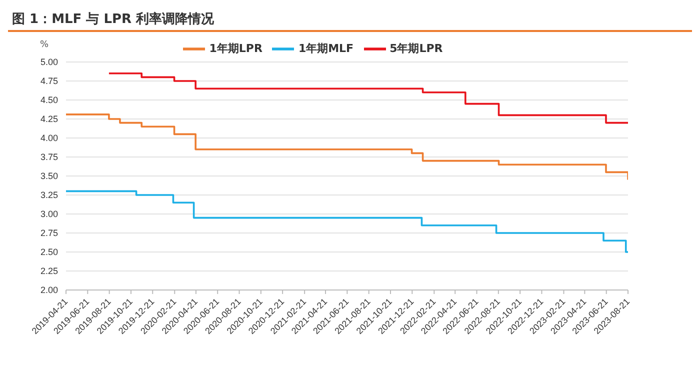 The width and height of the screenshot is (700, 365). What do you see at coordinates (326, 49) in the screenshot?
I see `legend-label: 1年期MLF` at bounding box center [326, 49].